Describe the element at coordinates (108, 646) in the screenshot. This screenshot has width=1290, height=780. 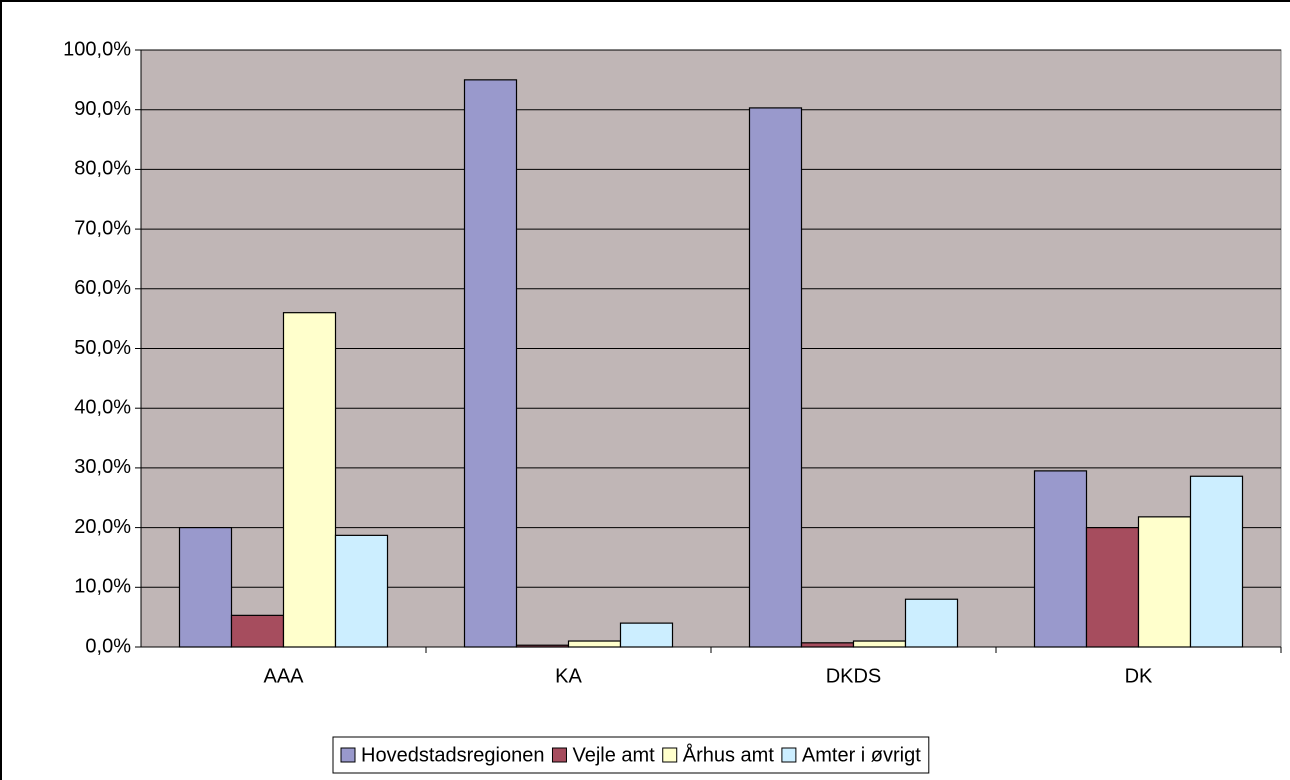
I see `y-tick-label: 0,0%` at that location.